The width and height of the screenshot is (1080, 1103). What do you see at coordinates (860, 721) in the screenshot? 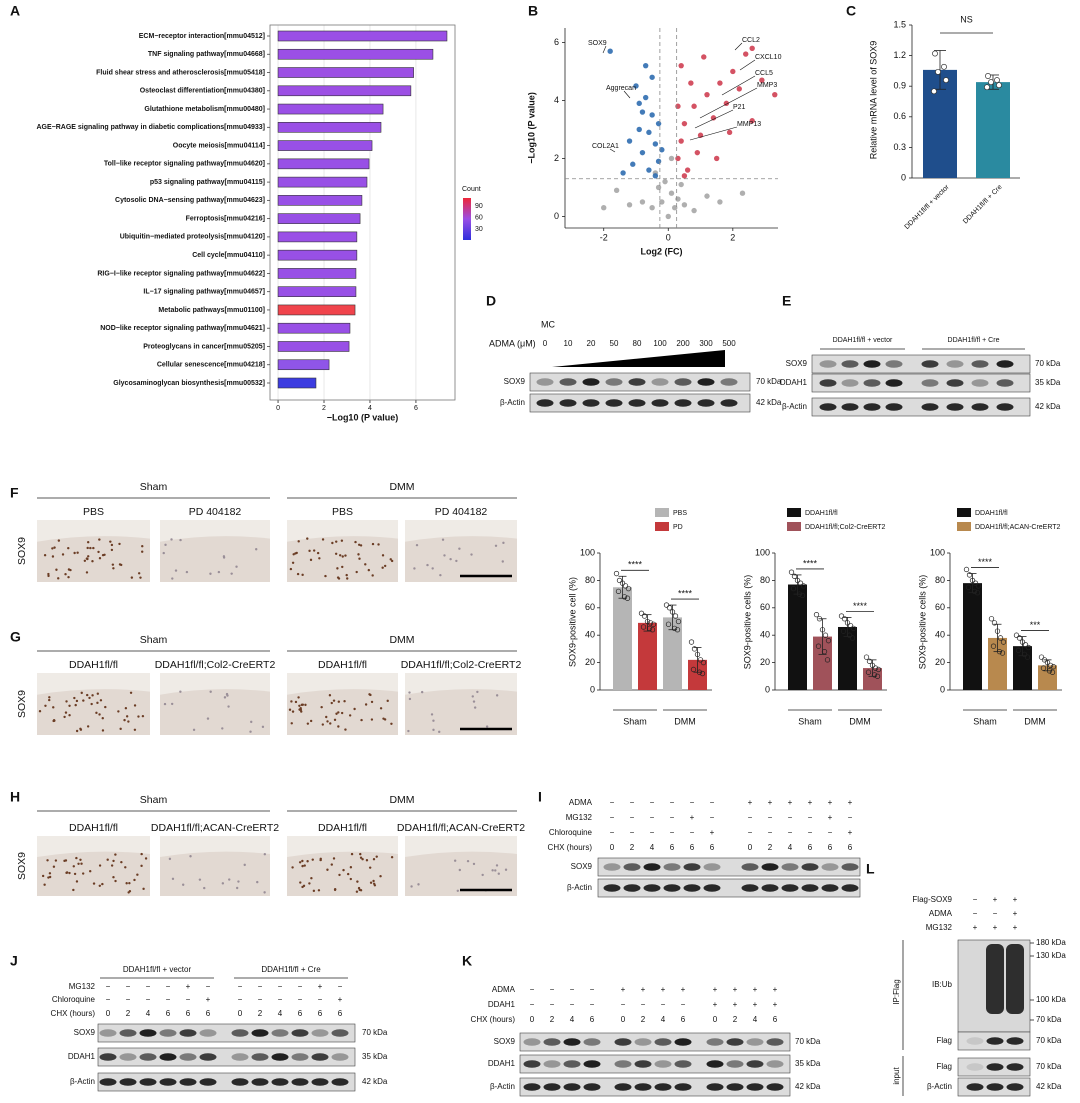
I see `group-label: DMM` at bounding box center [860, 721].